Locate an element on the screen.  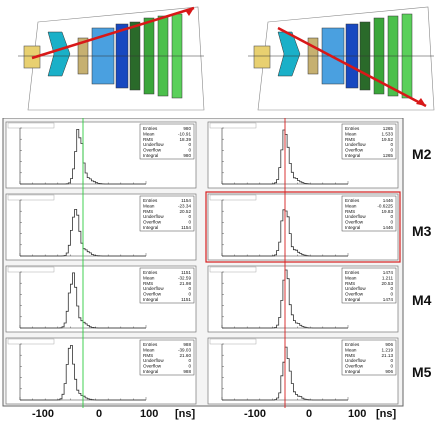
detector-schematic-left is located at coordinates (112, 58).